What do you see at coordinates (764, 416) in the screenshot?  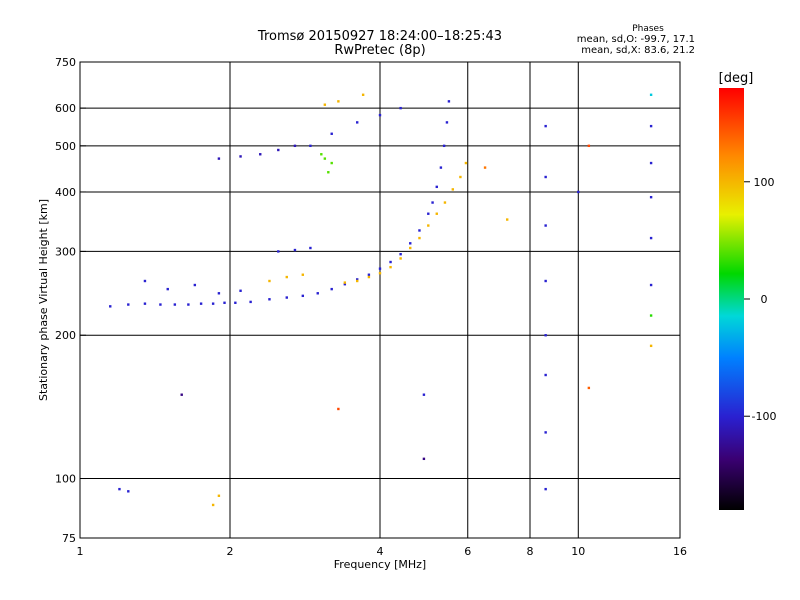 I see `colorbar-tick-label: -100` at bounding box center [764, 416].